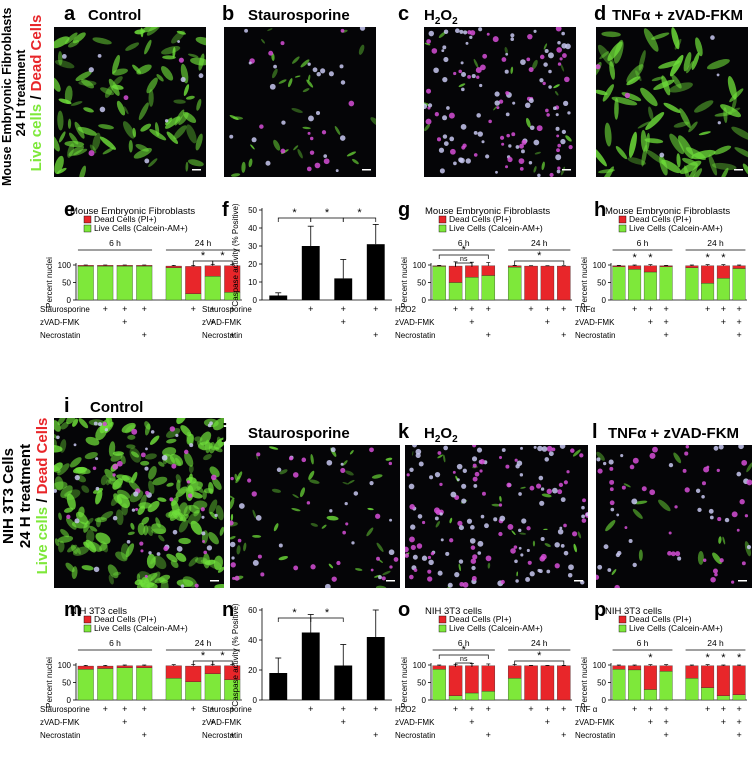 The image size is (754, 779). Describe the element at coordinates (300, 102) in the screenshot. I see `micrograph-b` at that location.